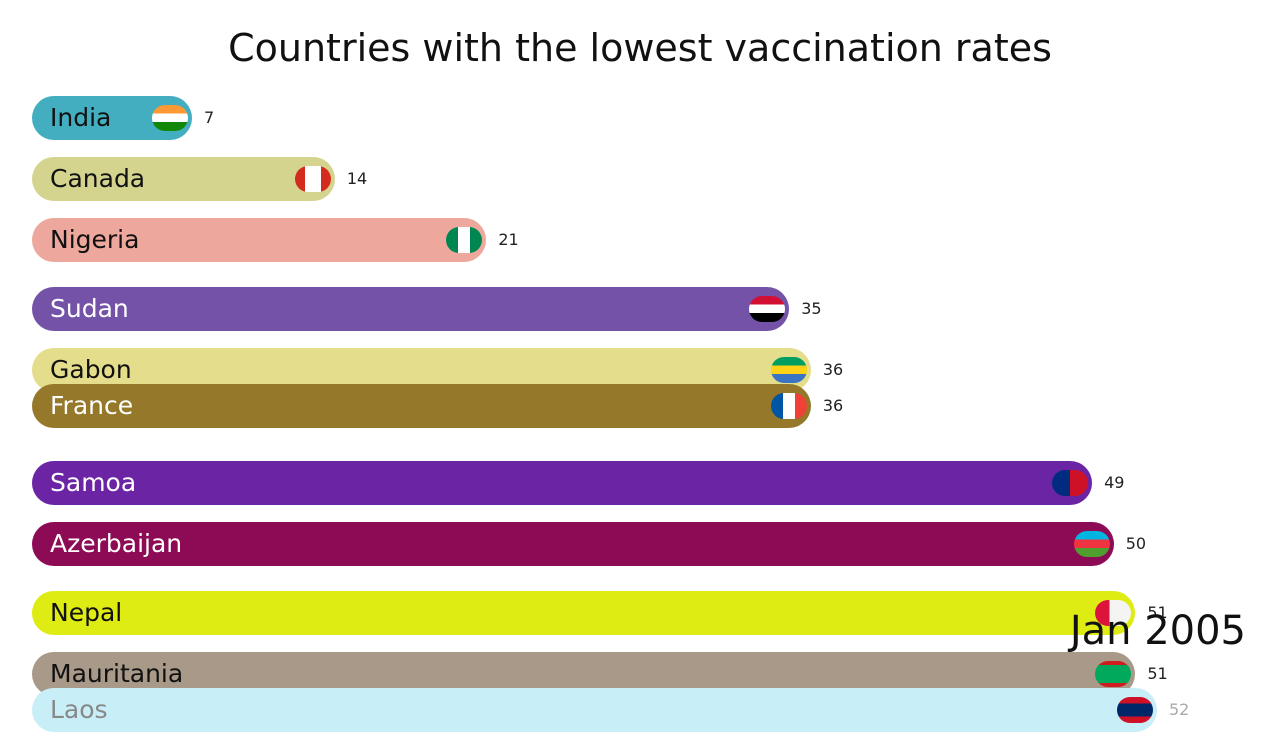 The width and height of the screenshot is (1280, 732). Describe the element at coordinates (562, 483) in the screenshot. I see `bar-samoa` at that location.